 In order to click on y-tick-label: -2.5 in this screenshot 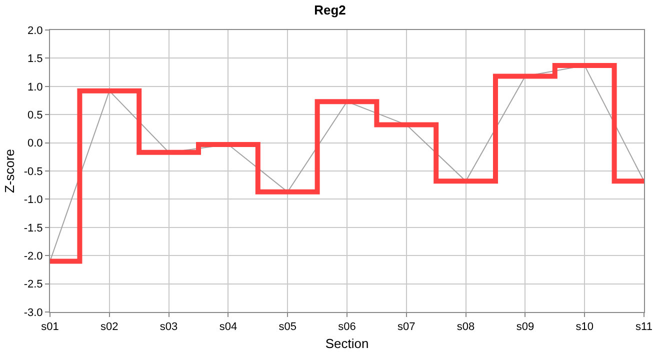, I will do `click(33, 284)`.